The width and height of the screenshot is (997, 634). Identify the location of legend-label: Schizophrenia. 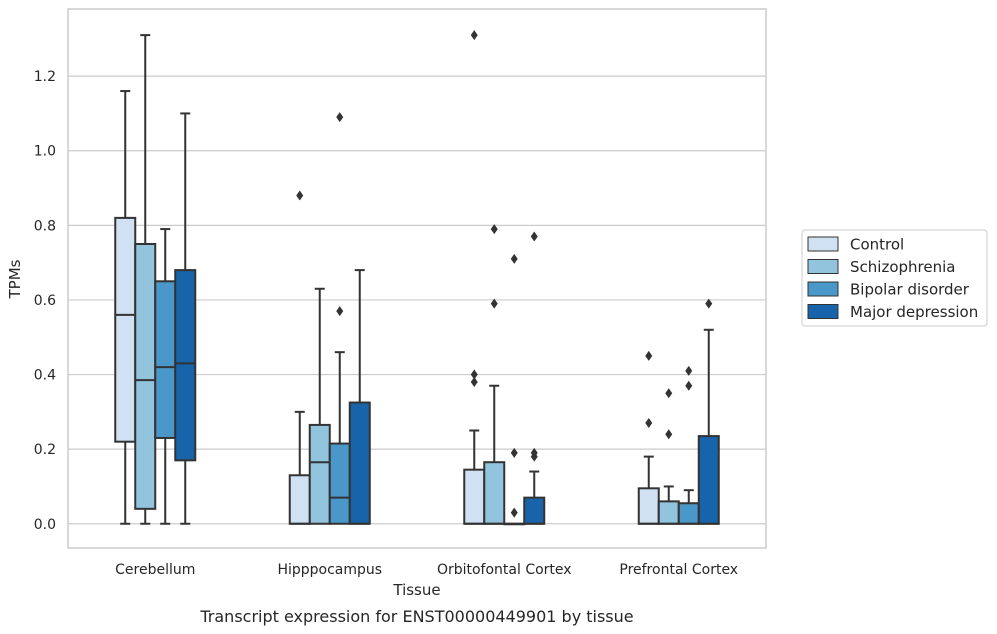
(902, 267).